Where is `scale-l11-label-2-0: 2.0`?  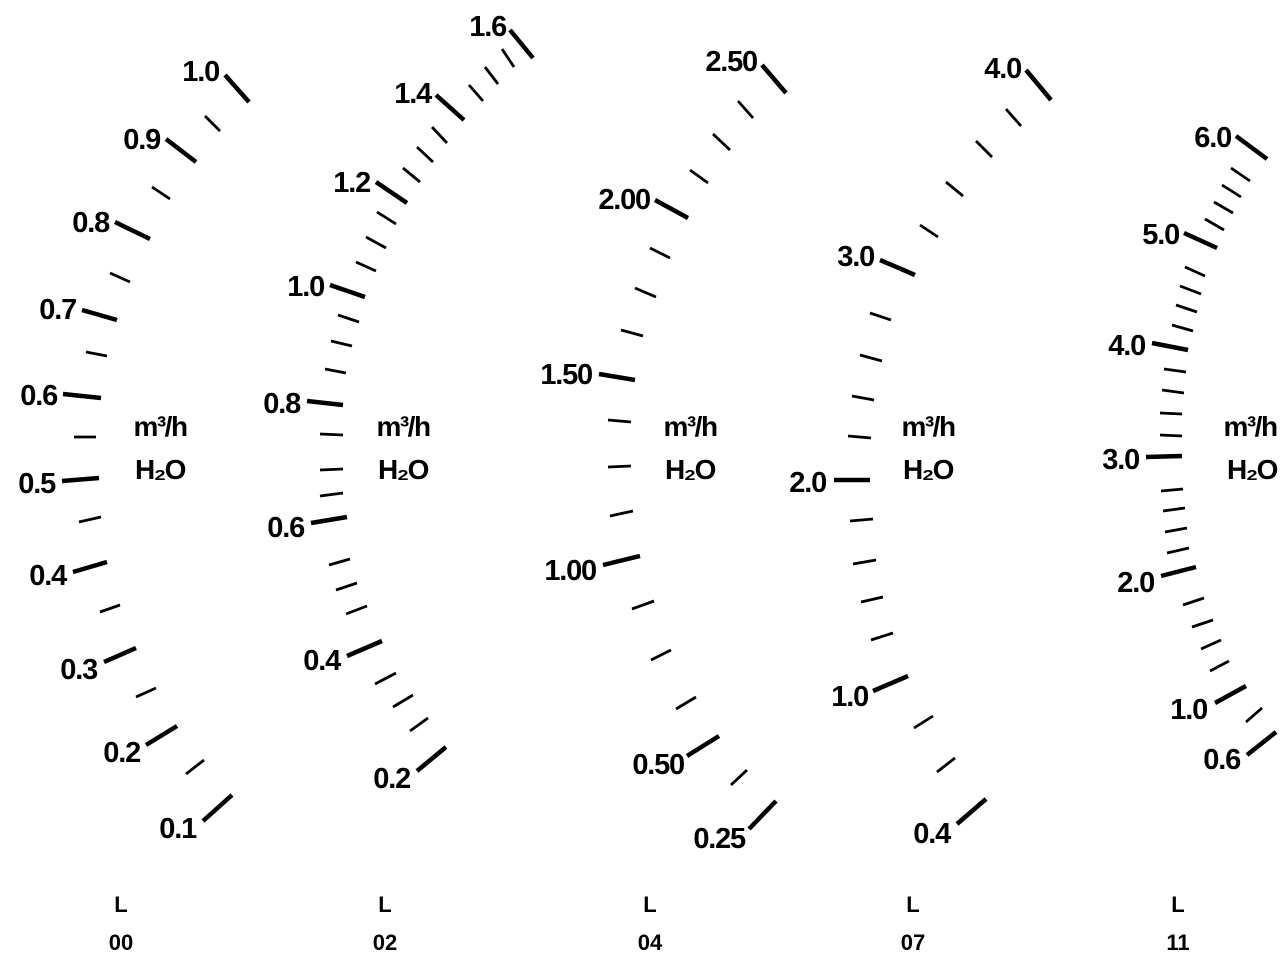 scale-l11-label-2-0: 2.0 is located at coordinates (1135, 583).